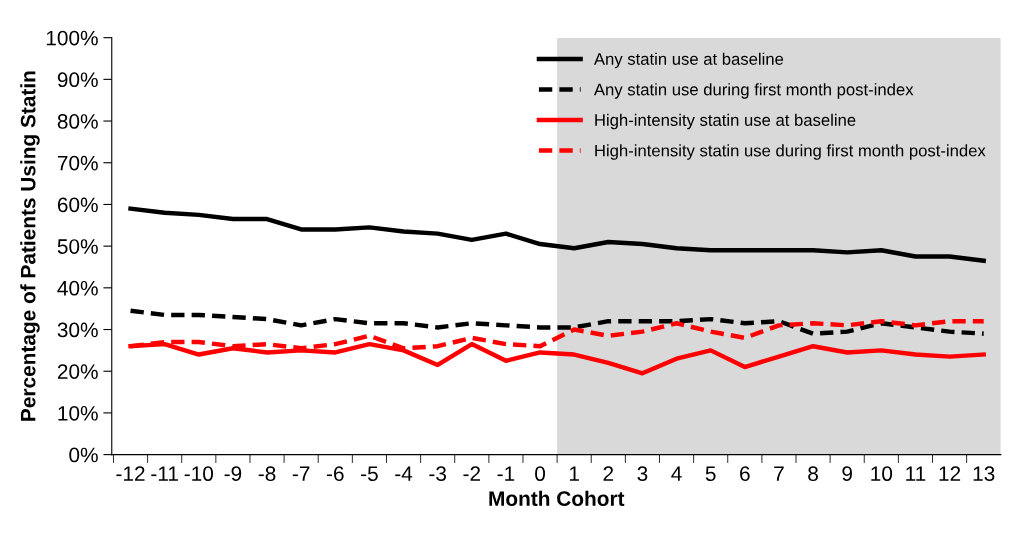 The height and width of the screenshot is (538, 1016). I want to click on y-tick-label: 50%, so click(77, 246).